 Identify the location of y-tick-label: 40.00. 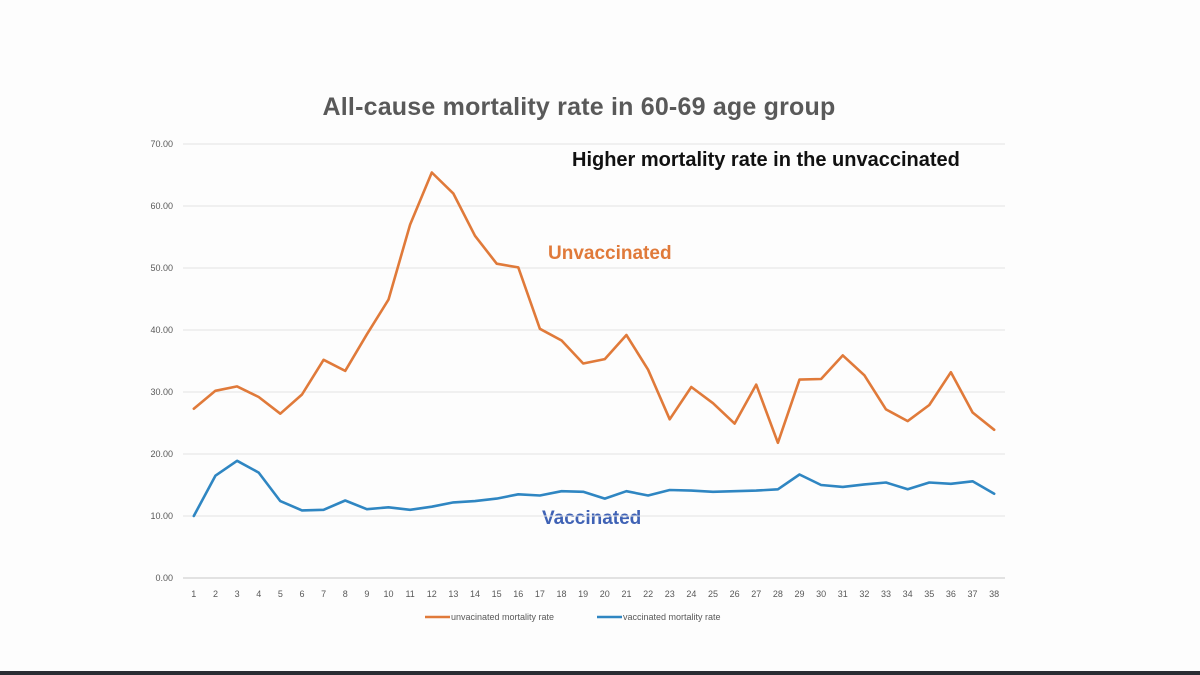
(161, 330).